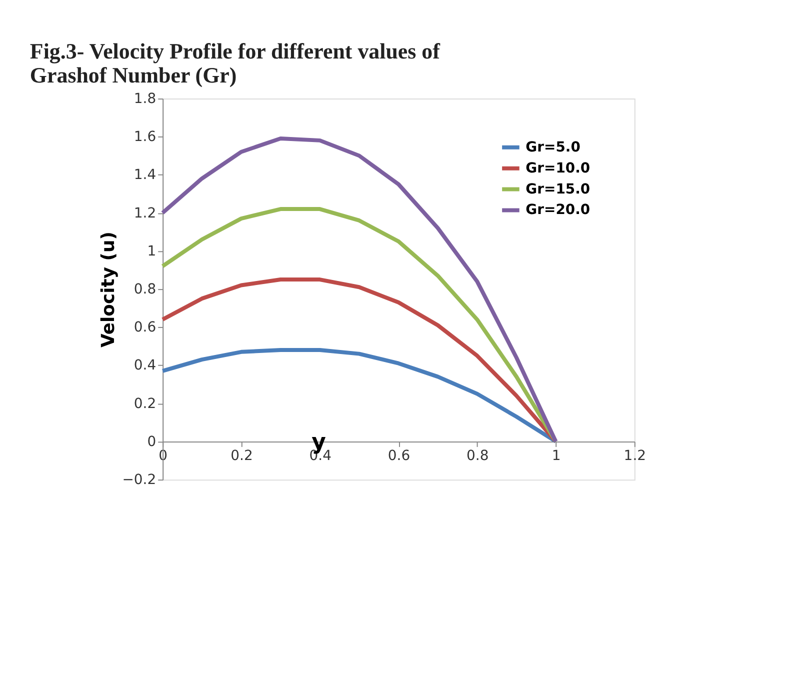  Describe the element at coordinates (145, 404) in the screenshot. I see `y-tick-label: 0.2` at that location.